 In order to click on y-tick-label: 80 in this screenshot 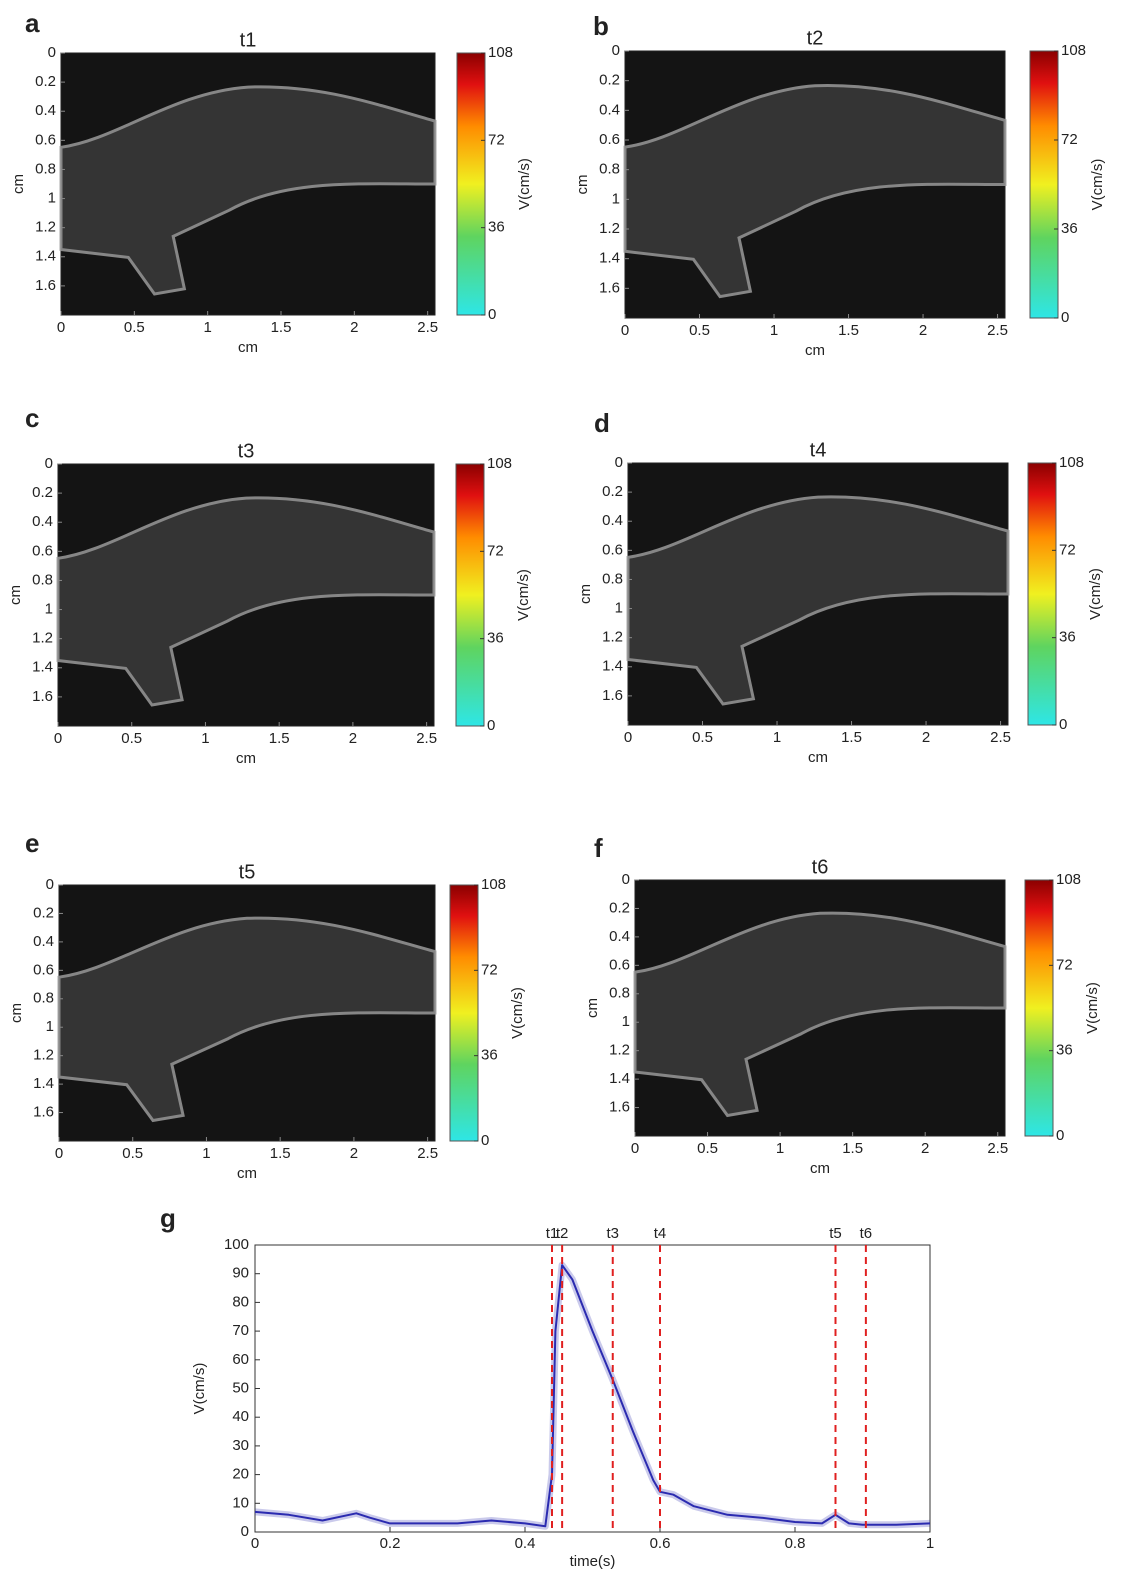, I will do `click(240, 1301)`.